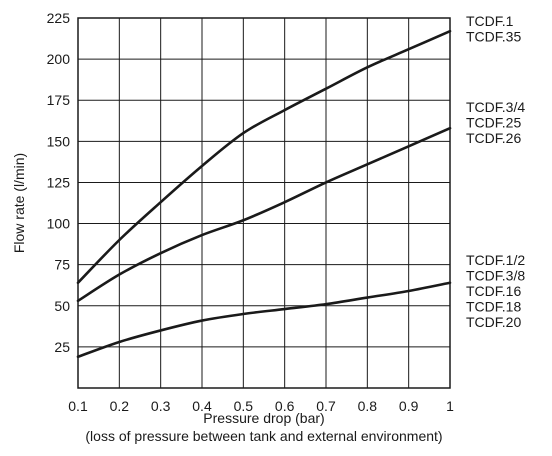 The height and width of the screenshot is (456, 552). What do you see at coordinates (493, 307) in the screenshot?
I see `series-label: TCDF.18` at bounding box center [493, 307].